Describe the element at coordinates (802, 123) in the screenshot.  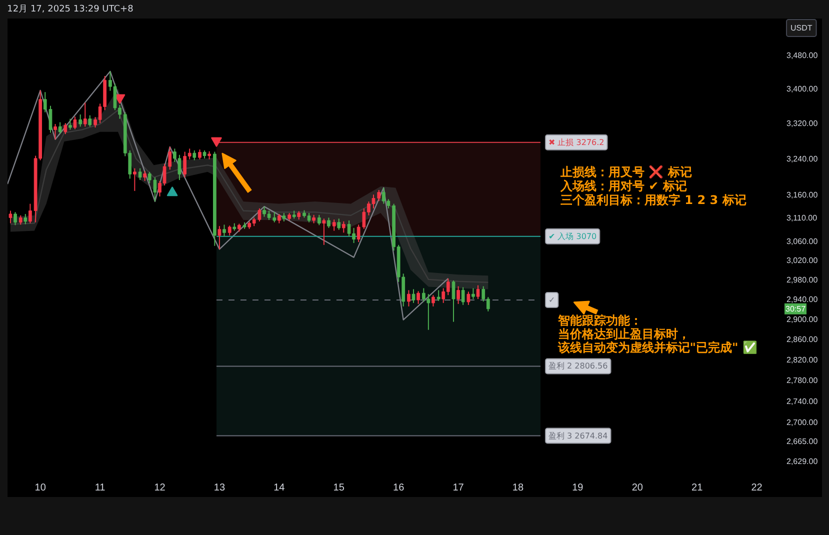
I see `y-tick-label: 3,320.00` at that location.